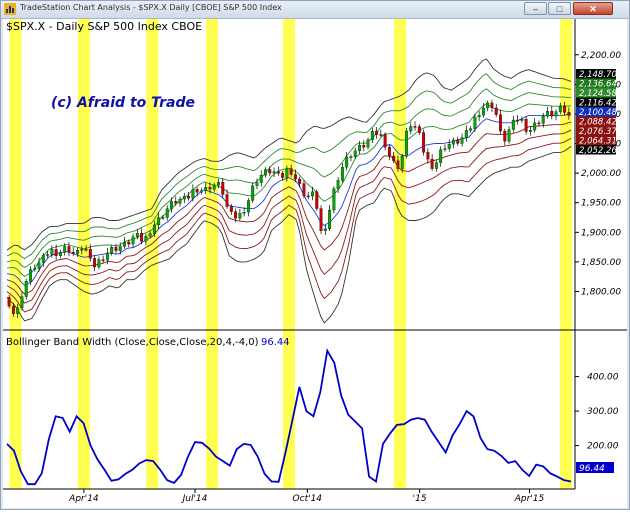 The width and height of the screenshot is (630, 513). What do you see at coordinates (559, 8) in the screenshot?
I see `maximize-button: □` at bounding box center [559, 8].